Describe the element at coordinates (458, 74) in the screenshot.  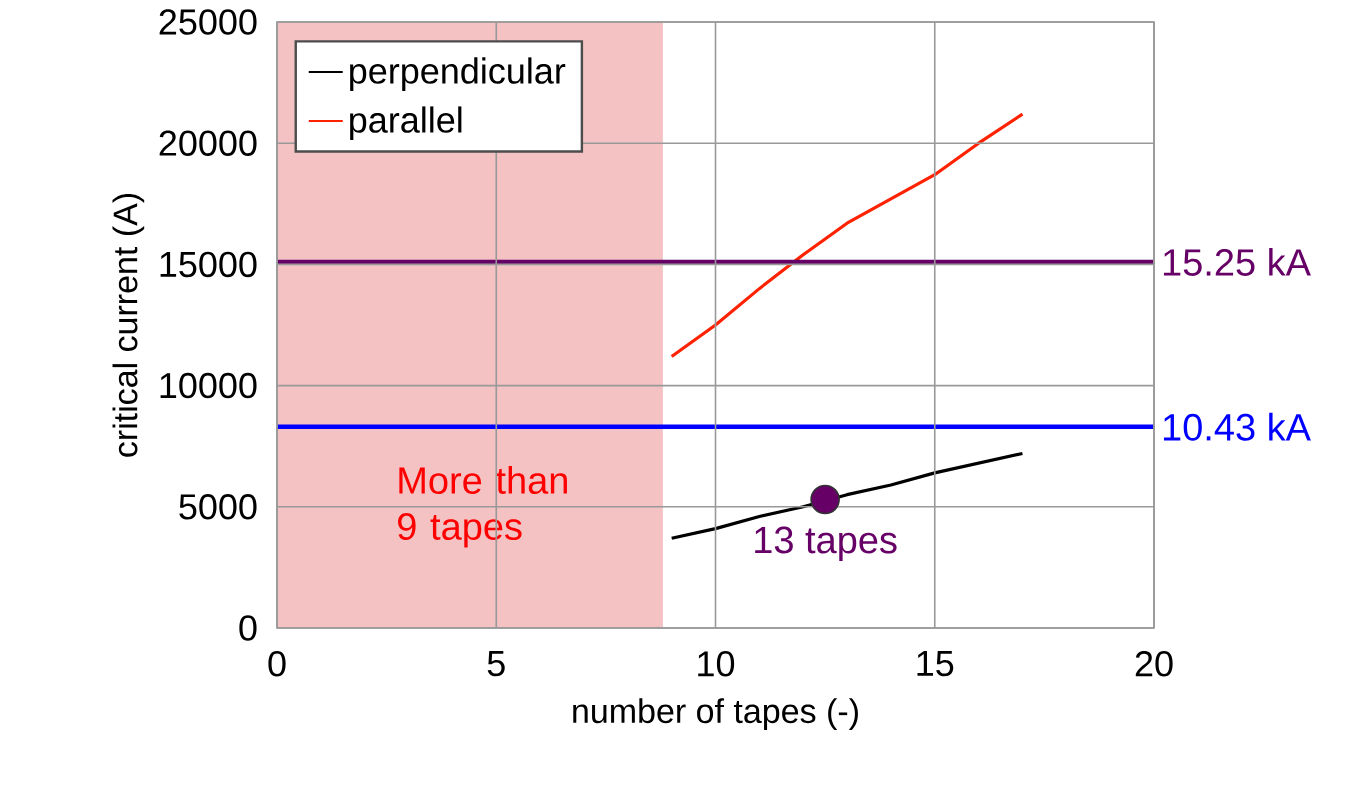
I see `legend-label: perpendicular` at that location.